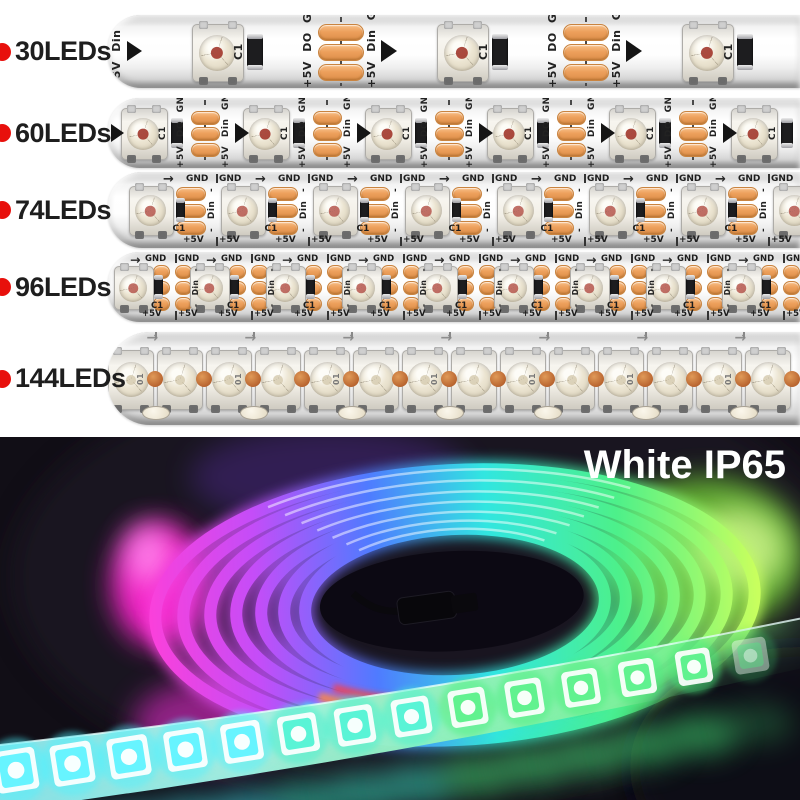 This screenshot has height=800, width=800. I want to click on capacitor-label: C1, so click(363, 229).